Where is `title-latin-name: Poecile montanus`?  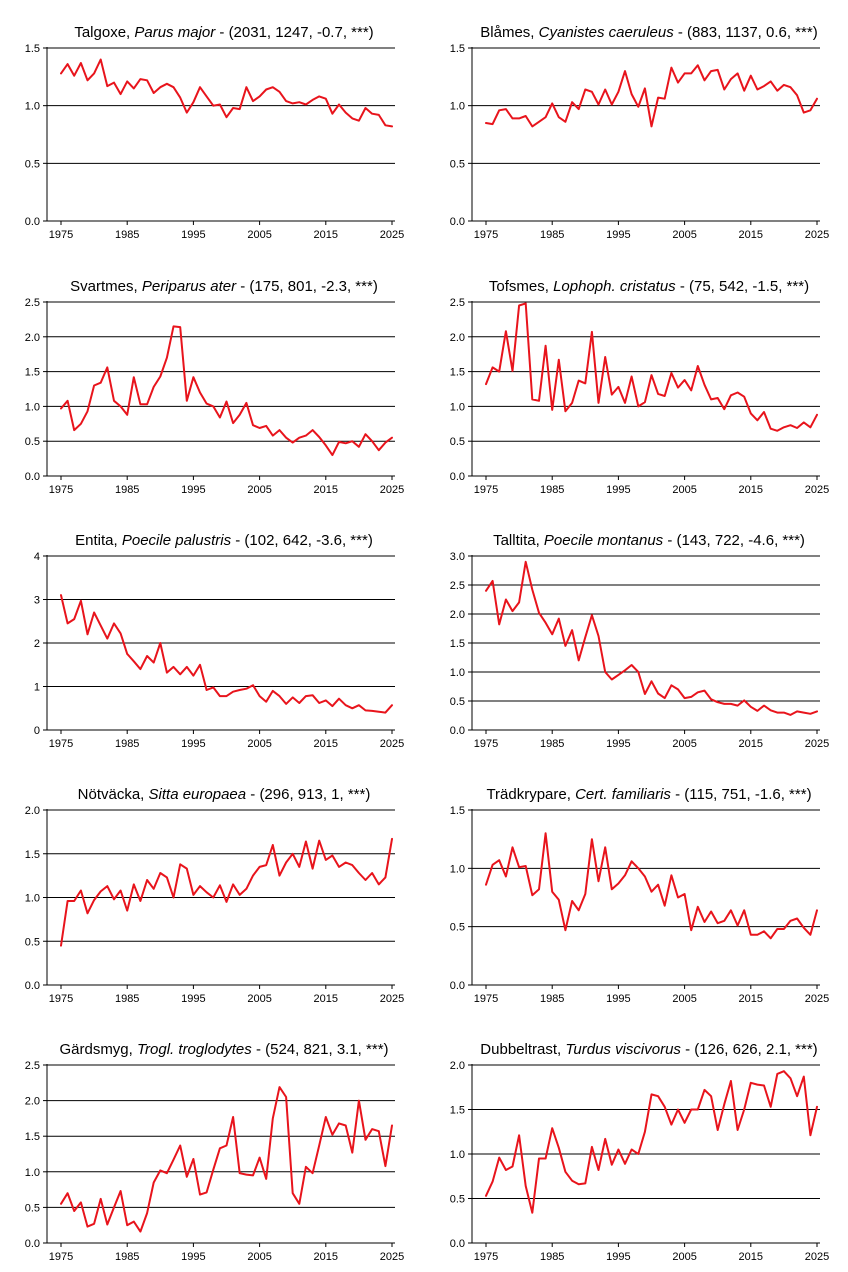
title-latin-name: Poecile montanus is located at coordinates (604, 540).